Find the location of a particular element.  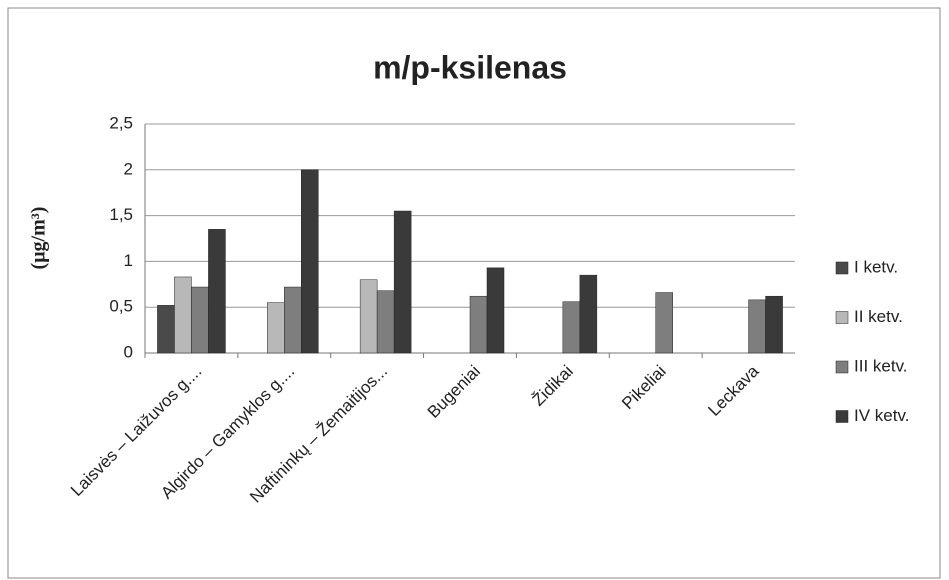

legend-label: I ketv. is located at coordinates (876, 266).